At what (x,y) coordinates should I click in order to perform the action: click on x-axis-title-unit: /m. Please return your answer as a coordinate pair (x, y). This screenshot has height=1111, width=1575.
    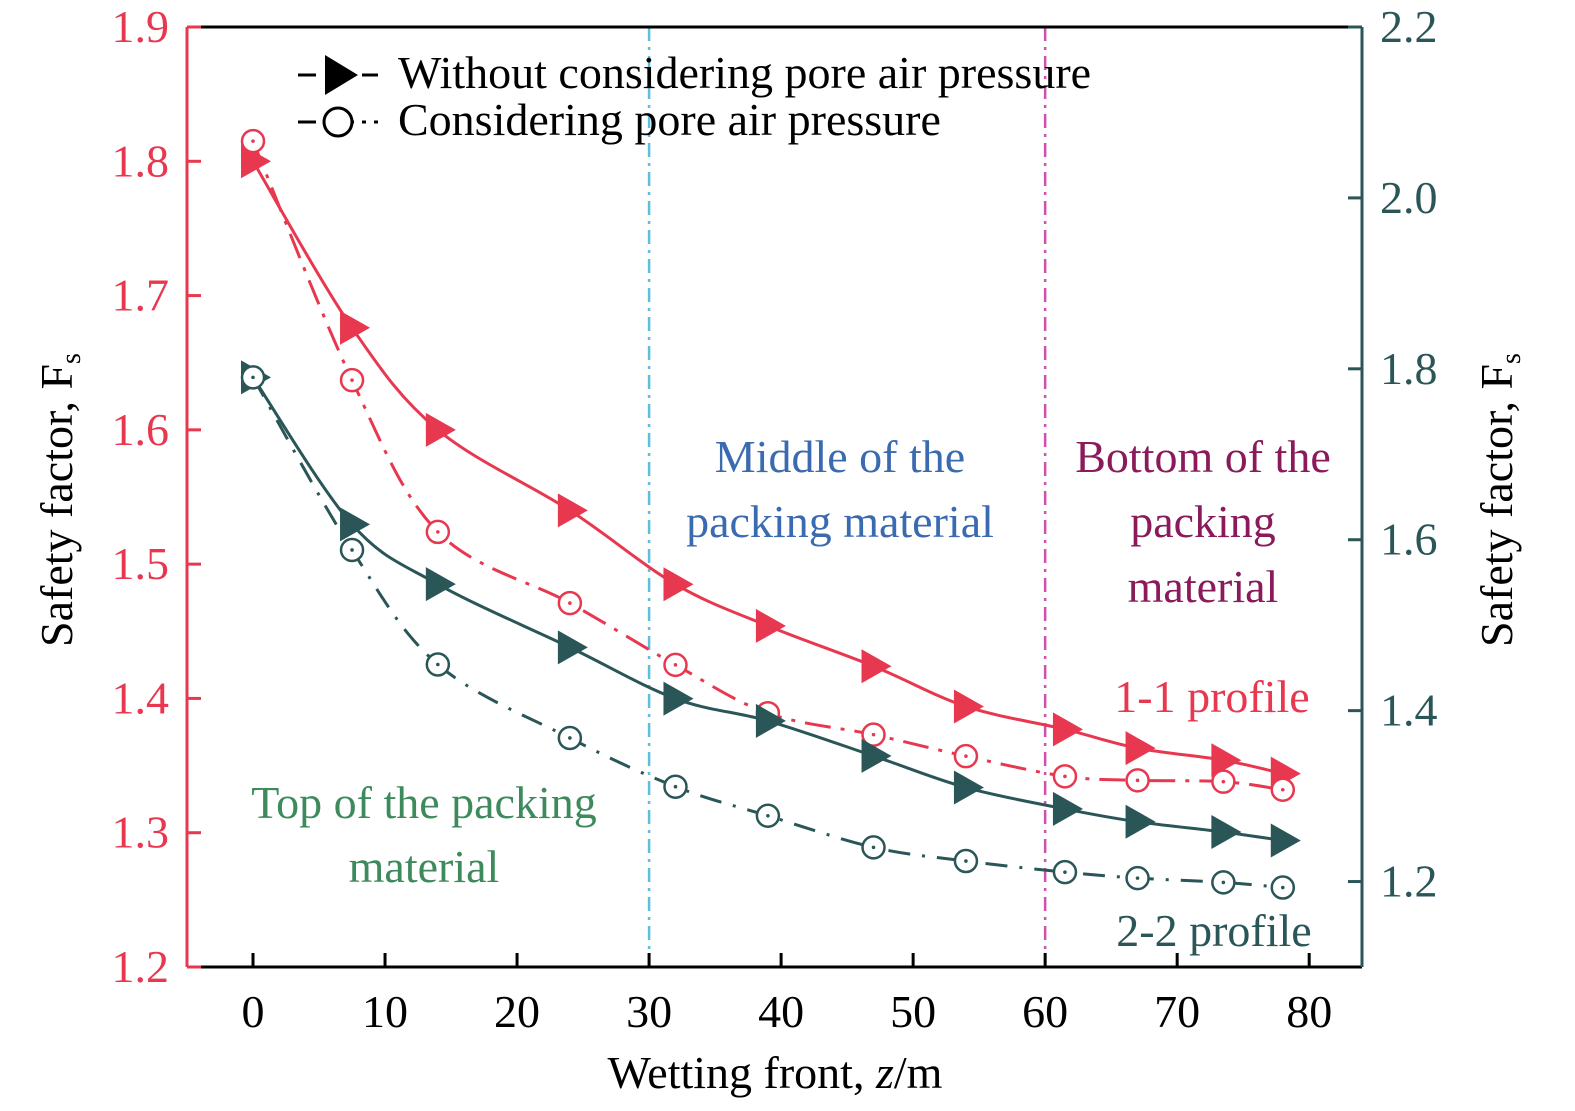
    Looking at the image, I should click on (918, 1072).